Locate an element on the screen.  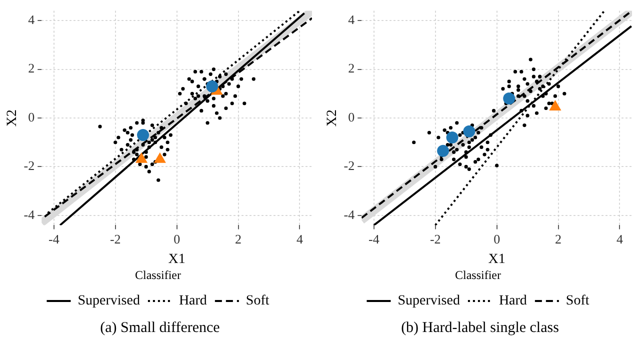
text: (b) Hard-label single class is located at coordinates (480, 328).